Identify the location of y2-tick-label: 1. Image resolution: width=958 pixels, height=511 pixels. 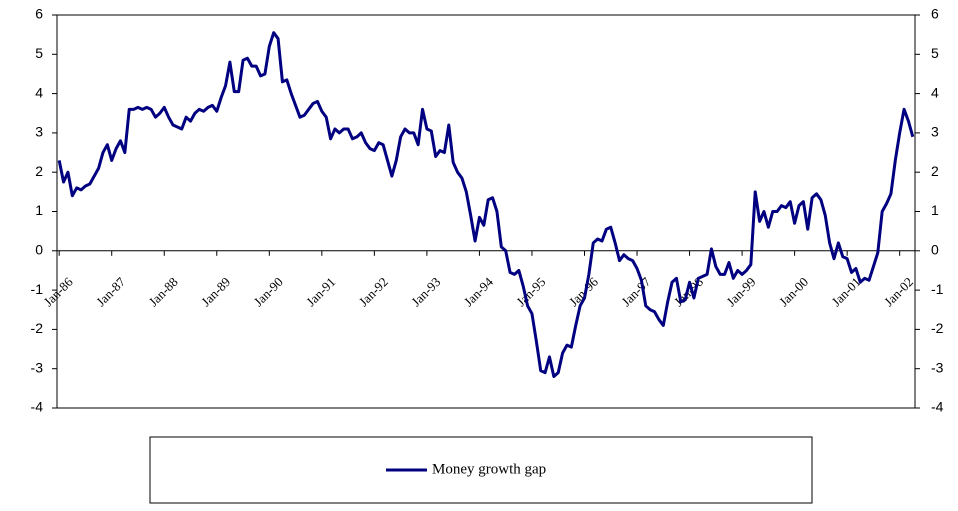
(935, 210).